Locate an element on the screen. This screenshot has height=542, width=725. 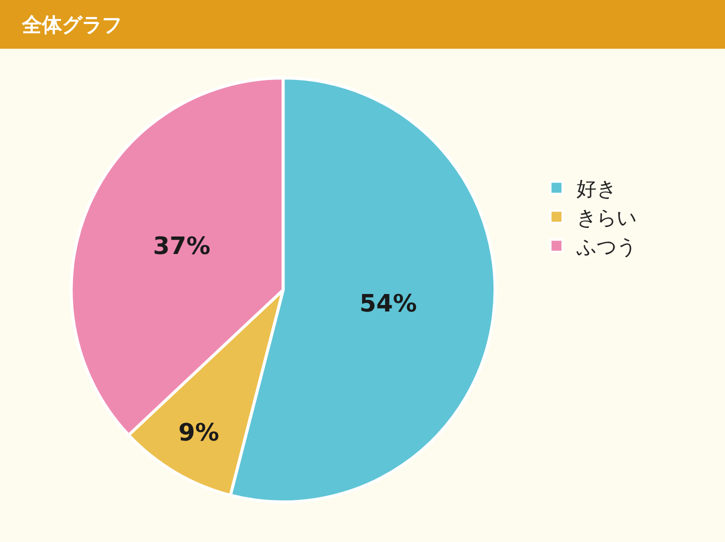
data-label: 54% is located at coordinates (388, 303).